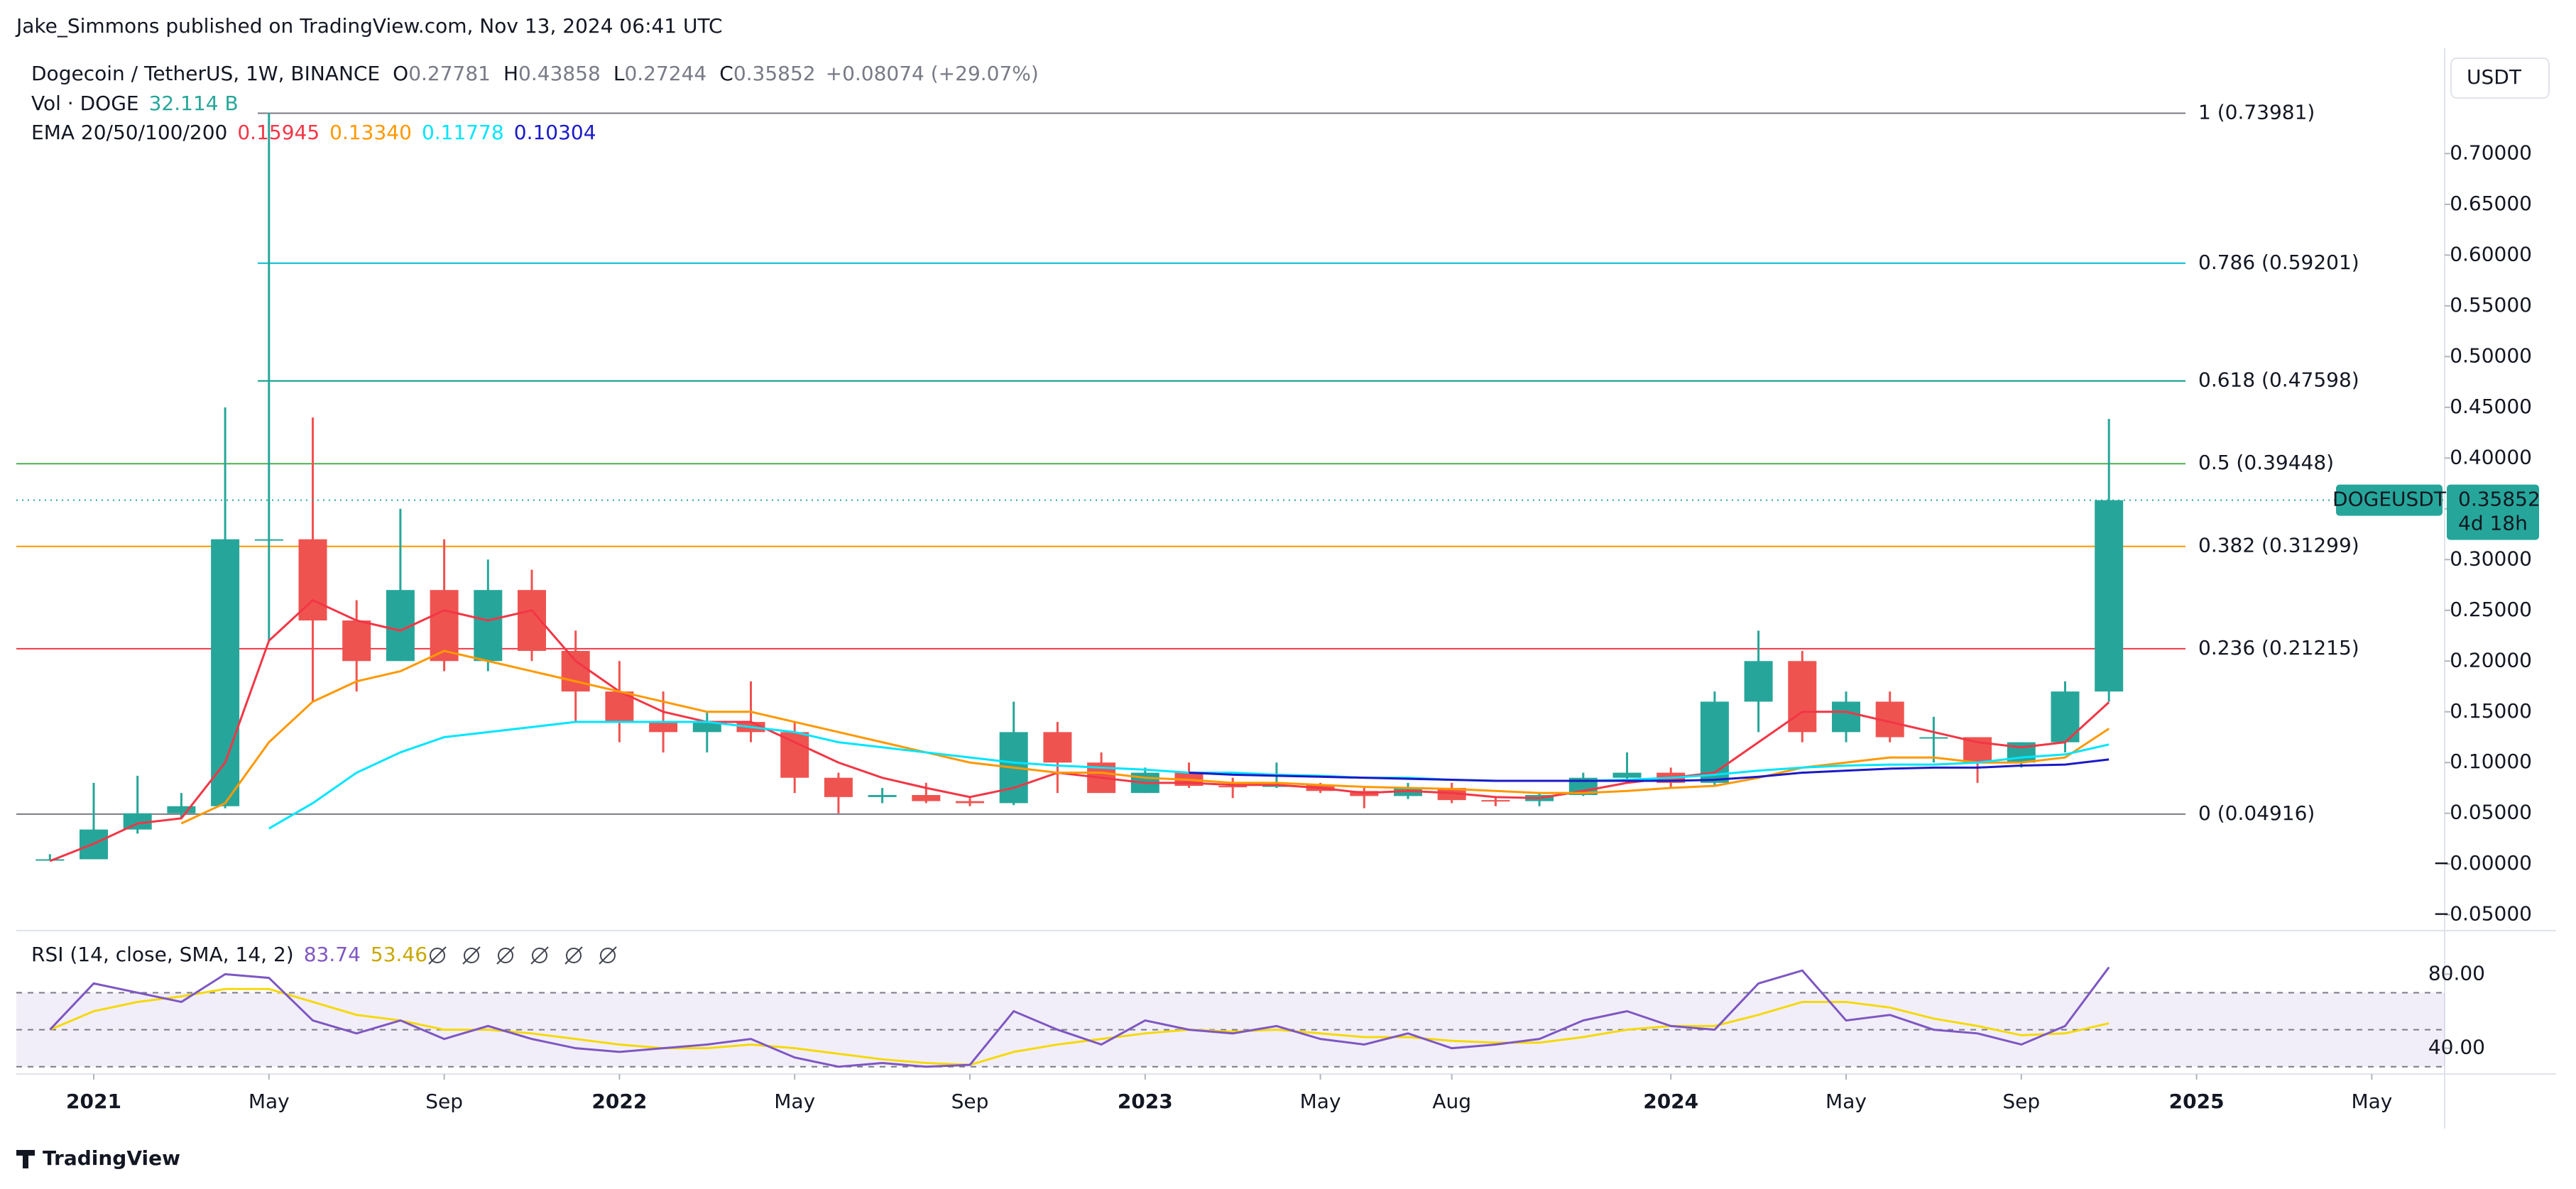  I want to click on y-tick-label: −0.05000, so click(2482, 914).